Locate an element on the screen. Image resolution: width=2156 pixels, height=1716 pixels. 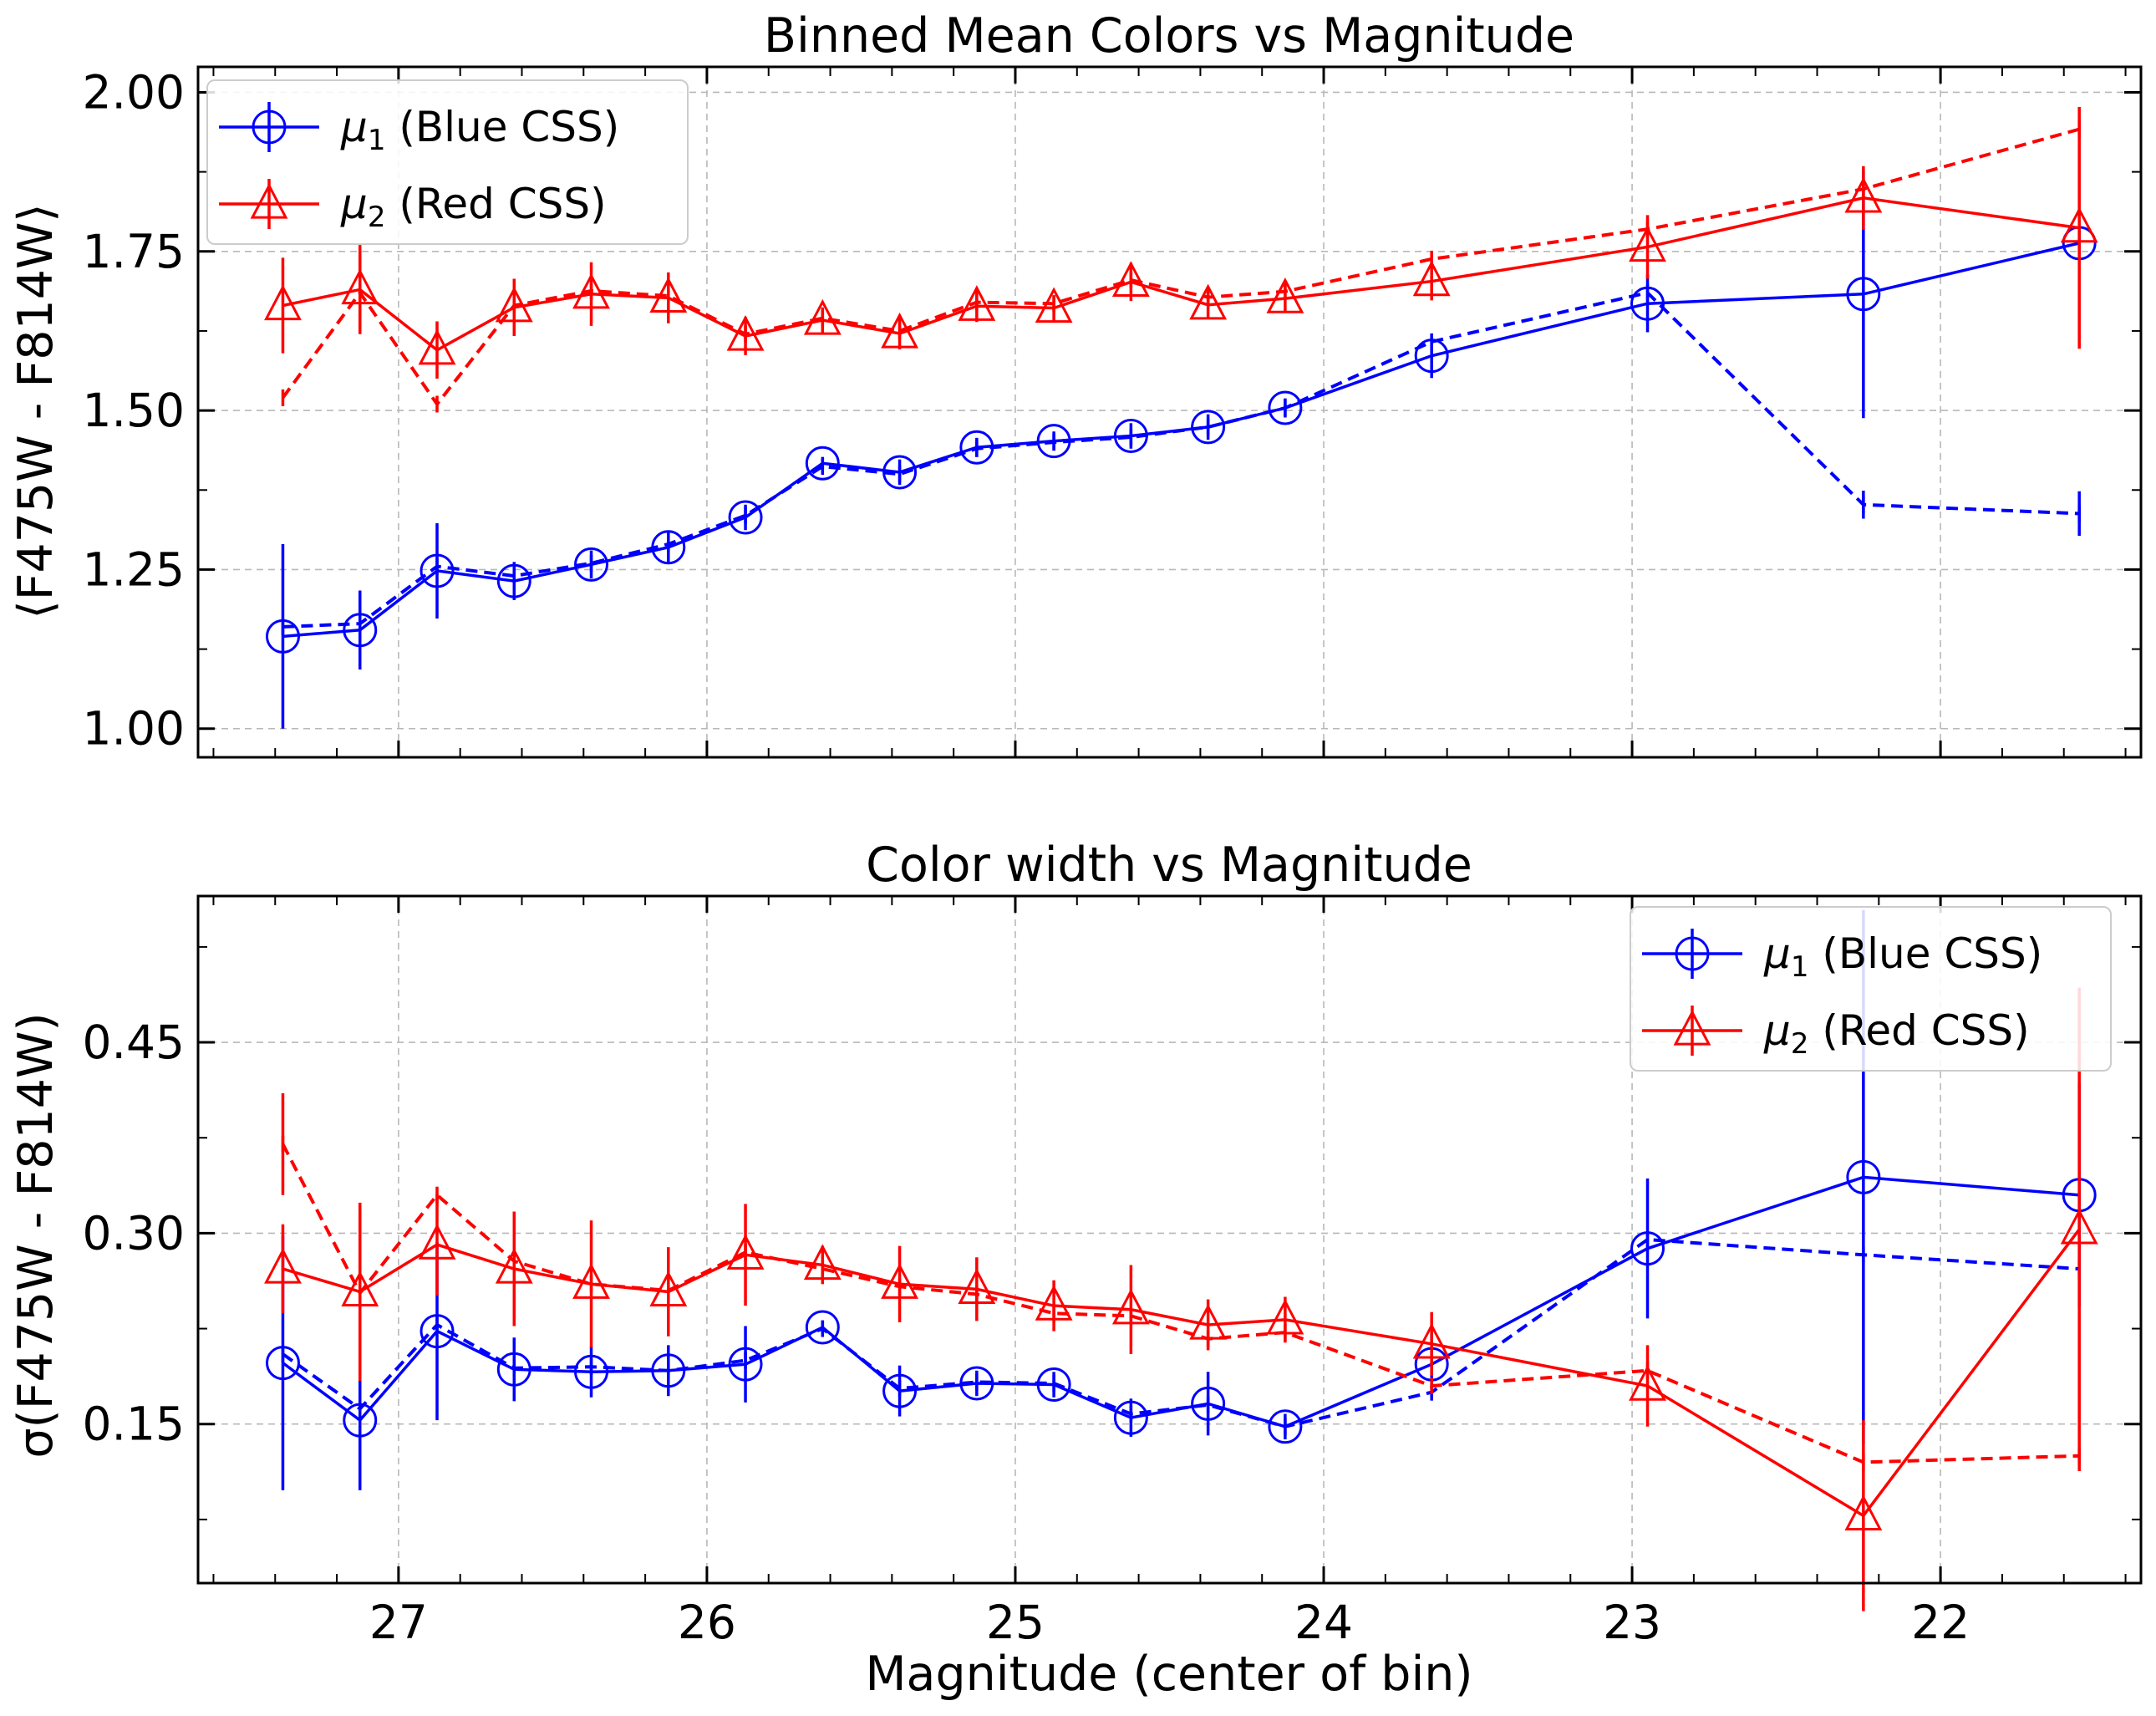
bottom-legend: μ1 (Blue CSS) μ2 (Red CSS) is located at coordinates (1871, 989).